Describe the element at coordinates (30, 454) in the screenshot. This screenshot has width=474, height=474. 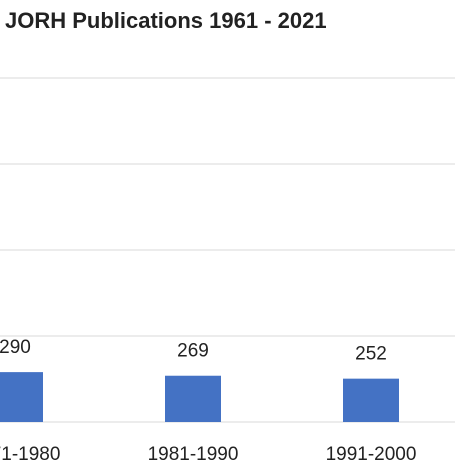
I see `x-tick-label: 1971-1980` at that location.